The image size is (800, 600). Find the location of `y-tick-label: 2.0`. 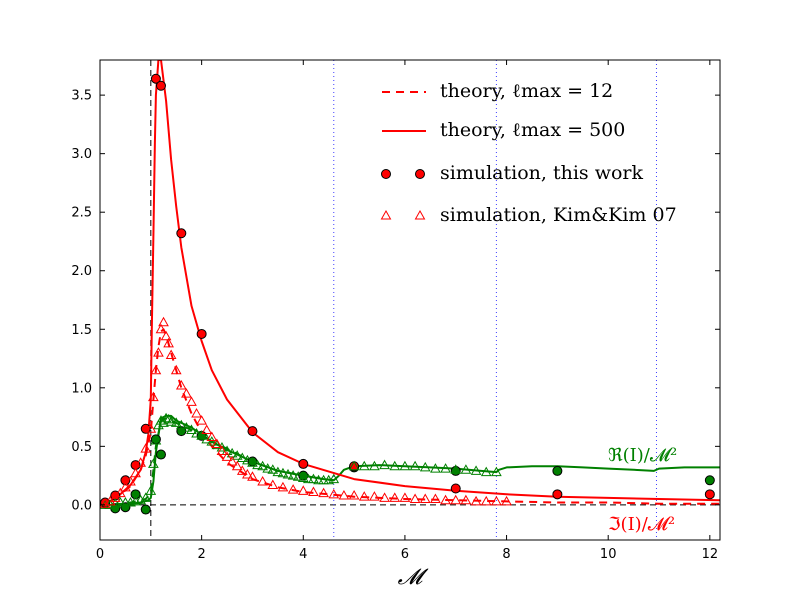

y-tick-label: 2.0 is located at coordinates (81, 271).